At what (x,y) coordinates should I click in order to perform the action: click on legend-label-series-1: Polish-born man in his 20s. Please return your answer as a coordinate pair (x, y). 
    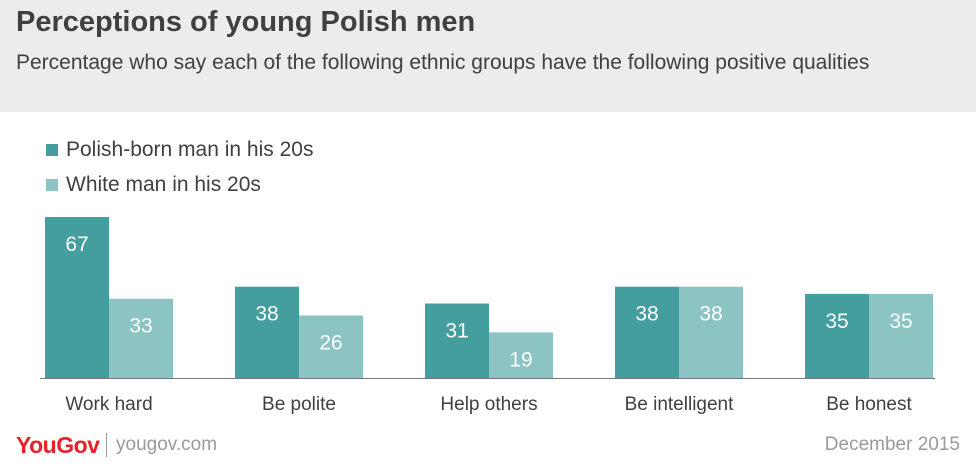
    Looking at the image, I should click on (190, 149).